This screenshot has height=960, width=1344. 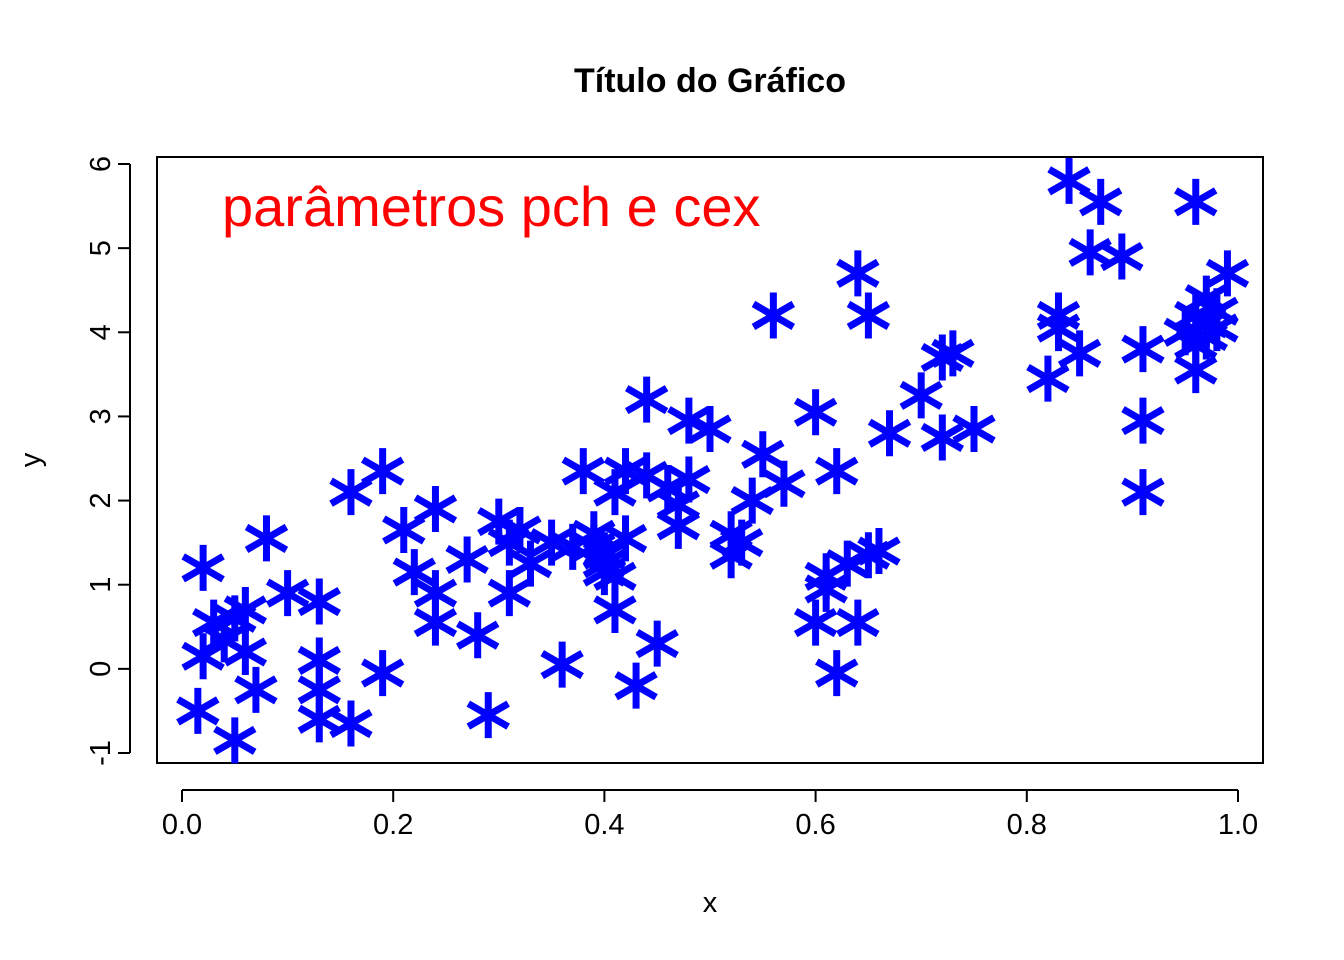 I want to click on x-axis-label: x, so click(x=710, y=903).